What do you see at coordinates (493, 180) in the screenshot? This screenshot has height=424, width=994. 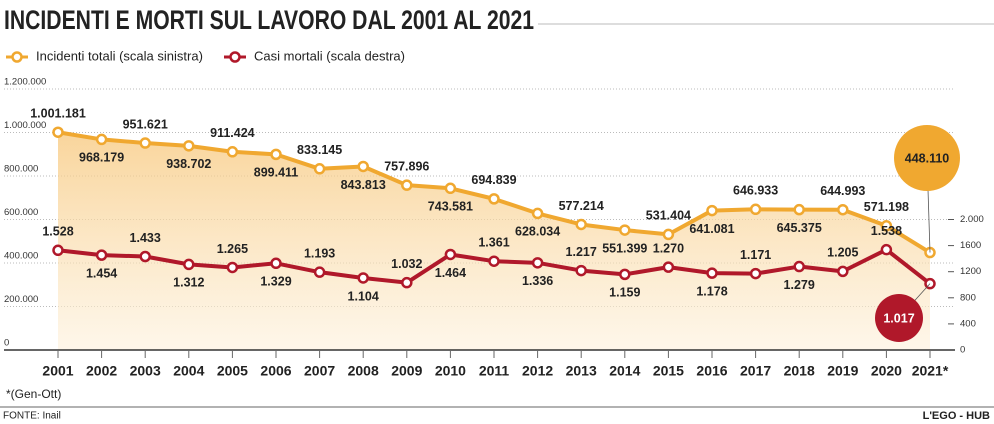 I see `value-label: 694.839` at bounding box center [493, 180].